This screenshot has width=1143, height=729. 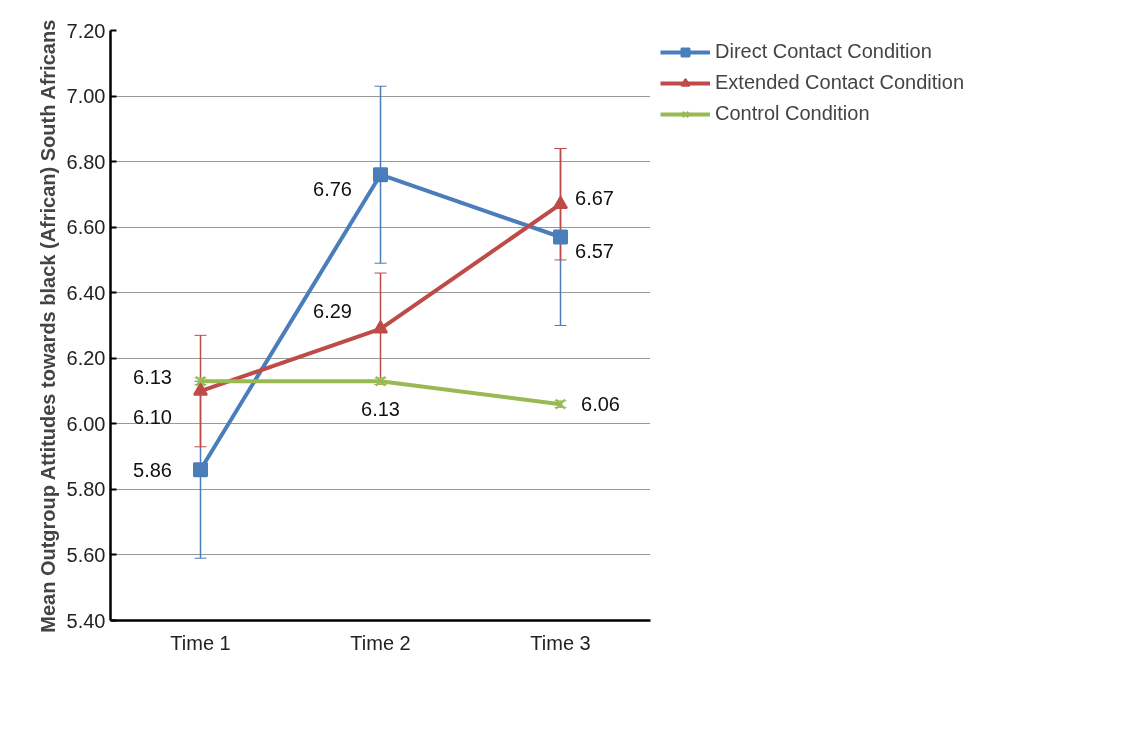 I want to click on data-label: 6.57, so click(x=594, y=251).